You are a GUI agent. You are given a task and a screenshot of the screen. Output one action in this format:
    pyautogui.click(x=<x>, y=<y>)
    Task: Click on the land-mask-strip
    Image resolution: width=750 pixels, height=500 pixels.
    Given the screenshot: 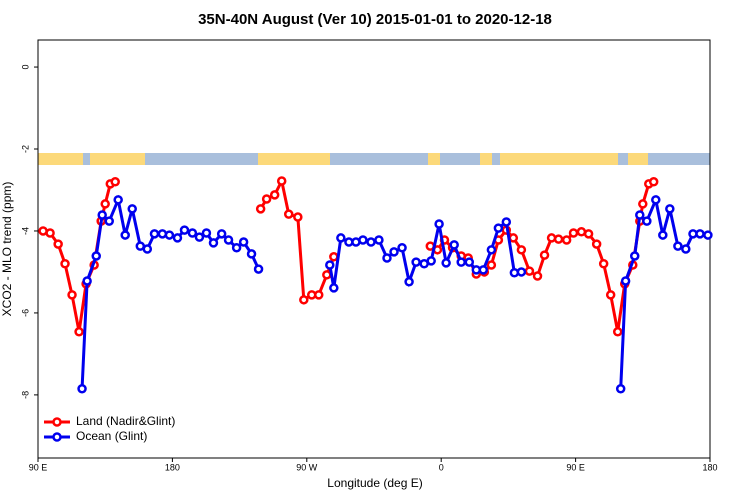 What is the action you would take?
    pyautogui.click(x=374, y=159)
    